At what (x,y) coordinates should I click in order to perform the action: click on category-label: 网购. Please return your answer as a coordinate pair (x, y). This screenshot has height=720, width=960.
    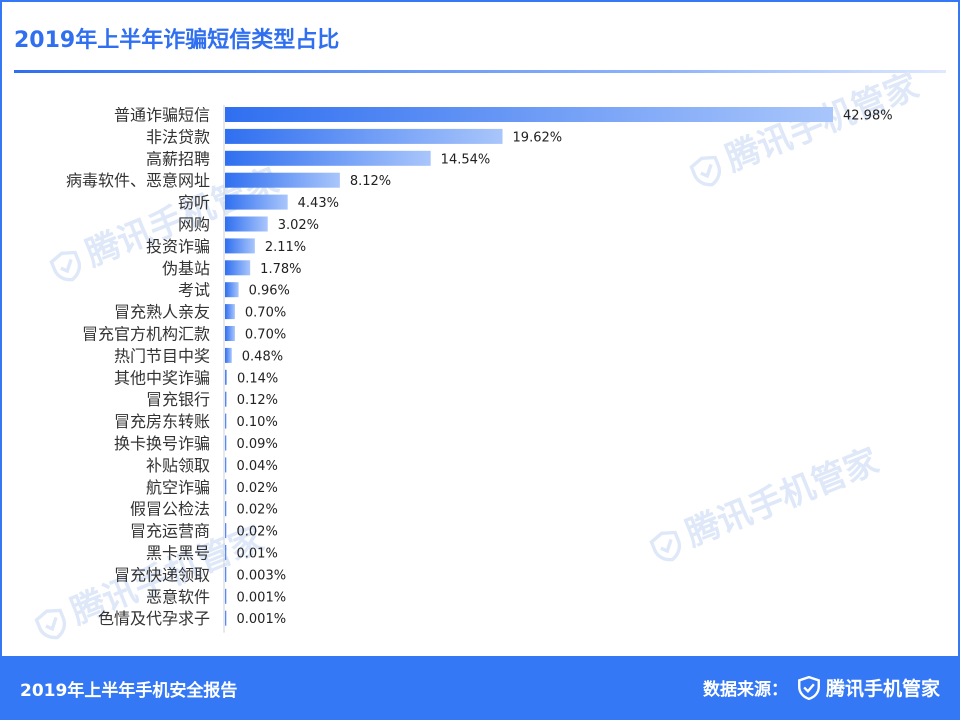
    Looking at the image, I should click on (194, 224).